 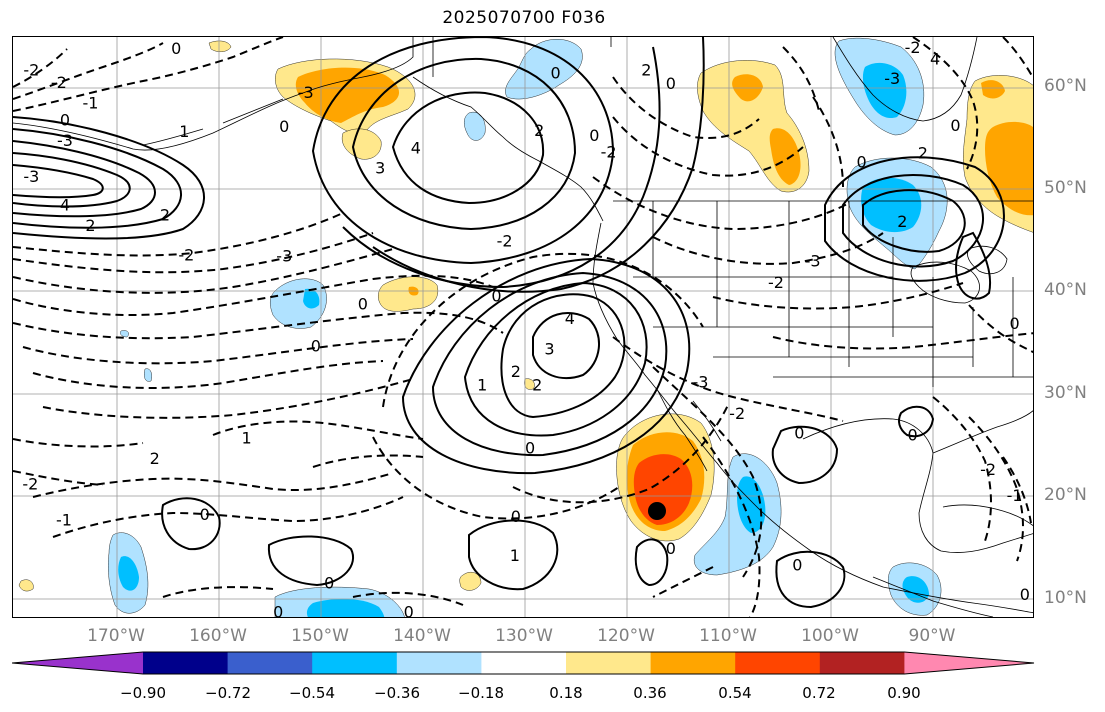 I want to click on colorbar-tick: 0.54, so click(x=735, y=693).